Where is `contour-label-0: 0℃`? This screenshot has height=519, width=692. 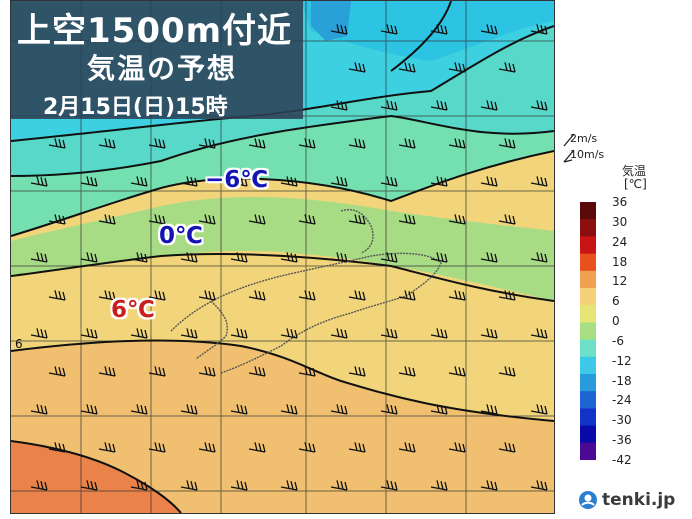 contour-label-0: 0℃ is located at coordinates (181, 236).